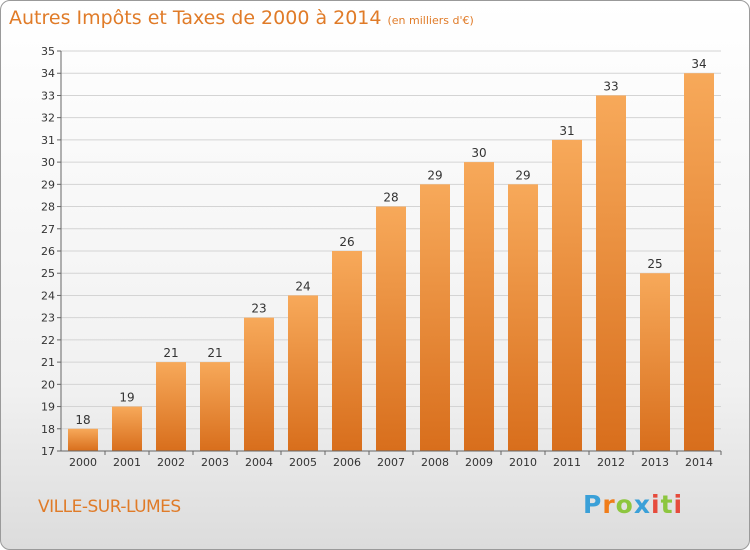  Describe the element at coordinates (126, 398) in the screenshot. I see `bar-value-label: 19` at that location.